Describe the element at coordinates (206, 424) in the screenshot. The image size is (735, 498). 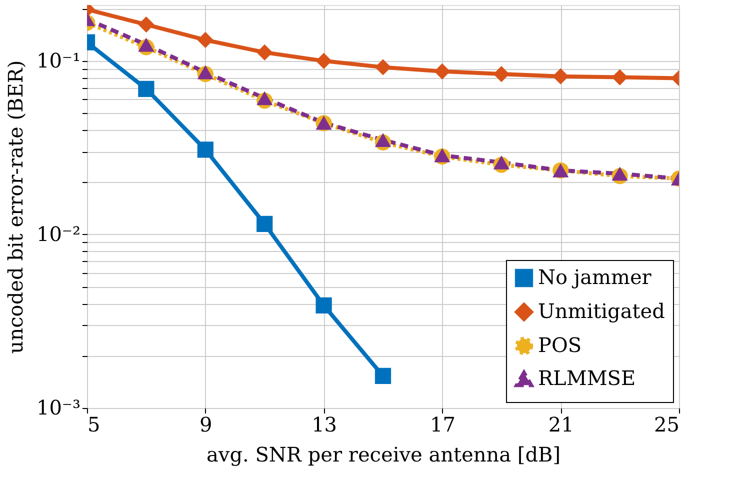
I see `x-tick-label: 9` at that location.